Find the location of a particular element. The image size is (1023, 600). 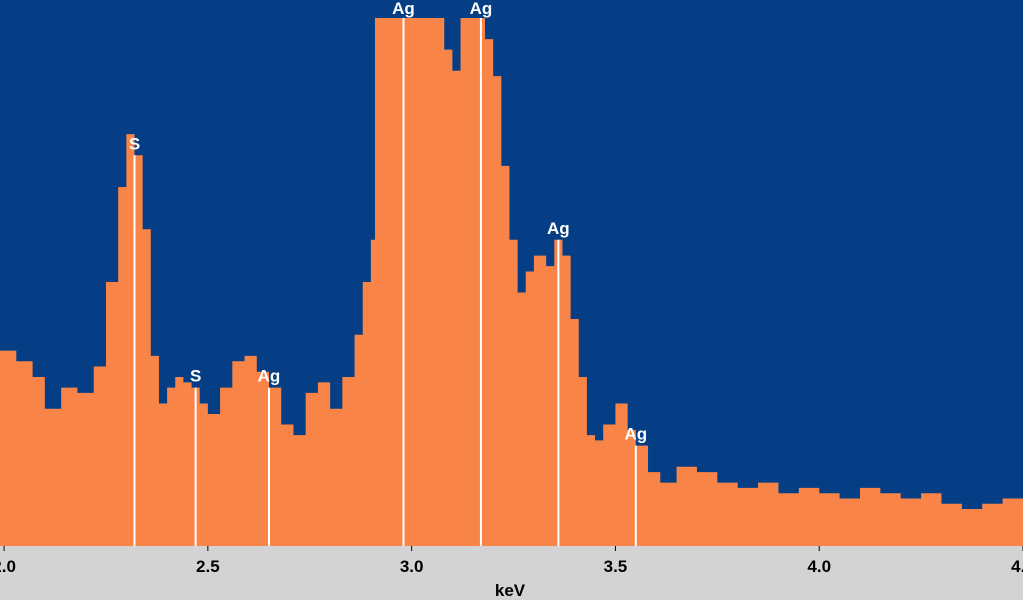

x-tick-label: 2.5 is located at coordinates (208, 566).